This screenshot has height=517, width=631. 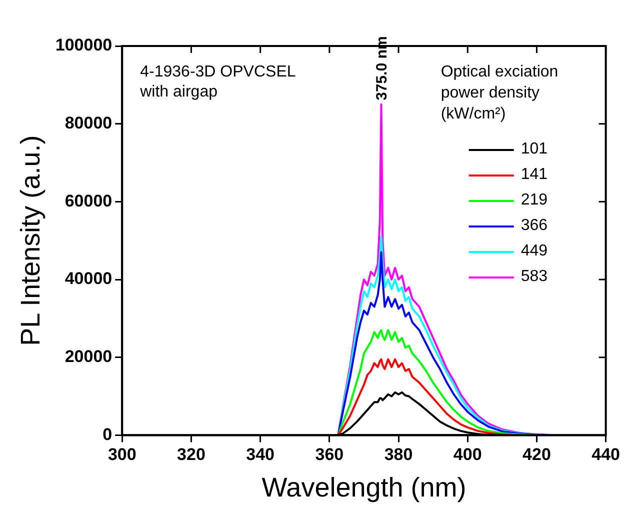 I want to click on x-tick-label: 400, so click(x=467, y=454).